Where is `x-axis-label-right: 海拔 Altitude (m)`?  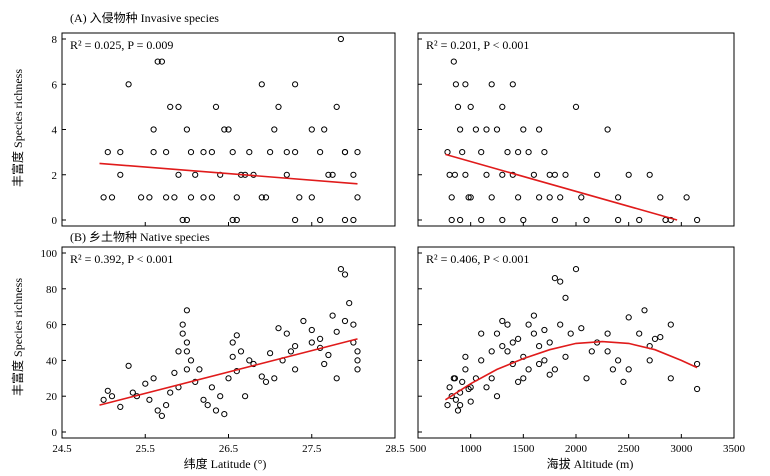
x-axis-label-right: 海拔 Altitude (m) is located at coordinates (590, 463).